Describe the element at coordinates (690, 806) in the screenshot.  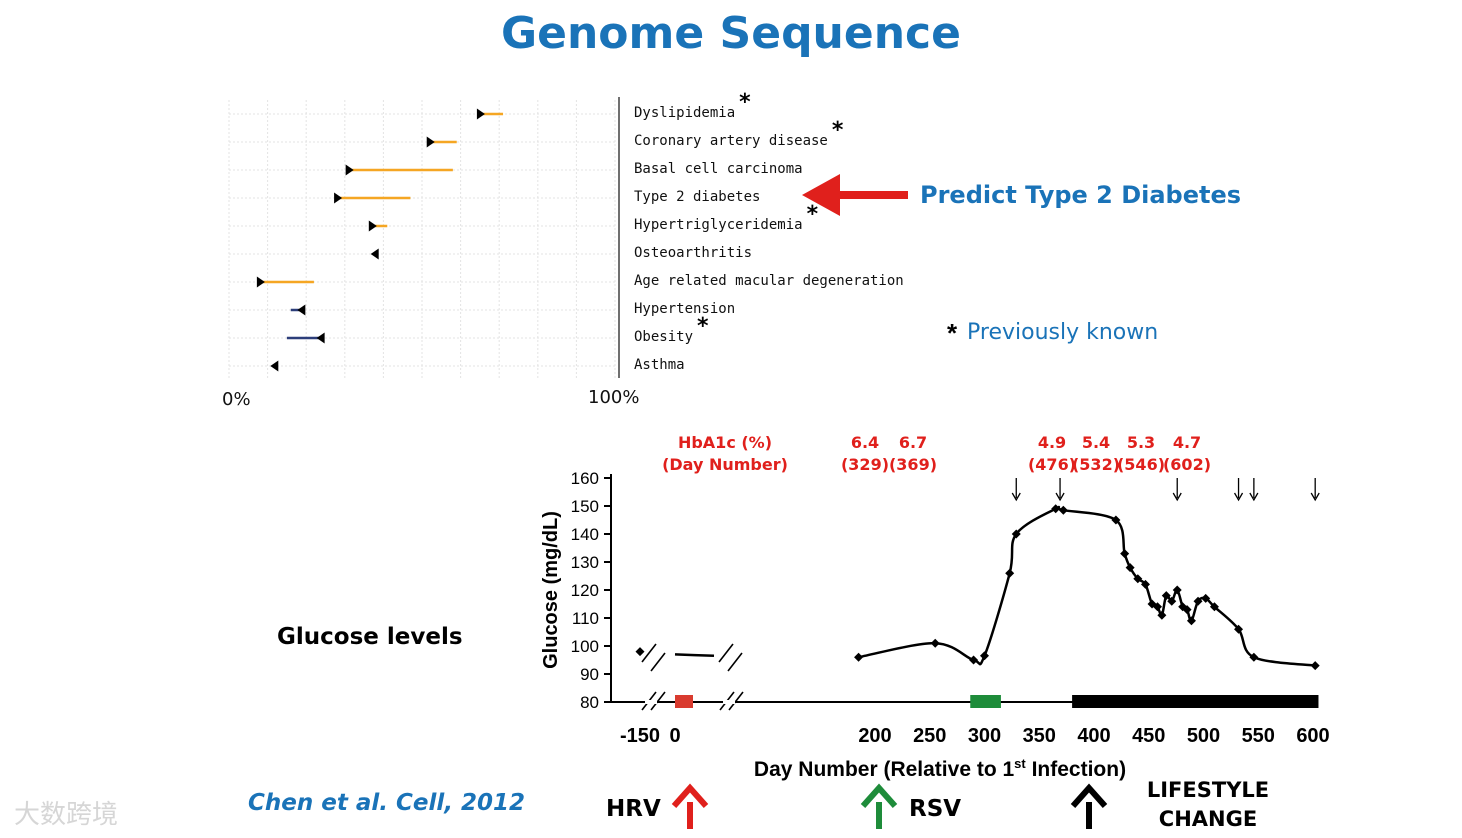
I see `hrv-arrow-icon` at that location.